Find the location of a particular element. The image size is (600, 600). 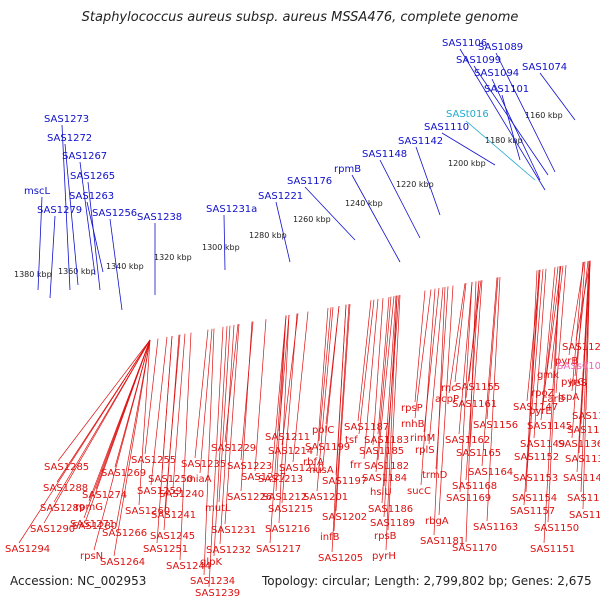

reverse-gene-label: SAS1185 is located at coordinates (381, 451).